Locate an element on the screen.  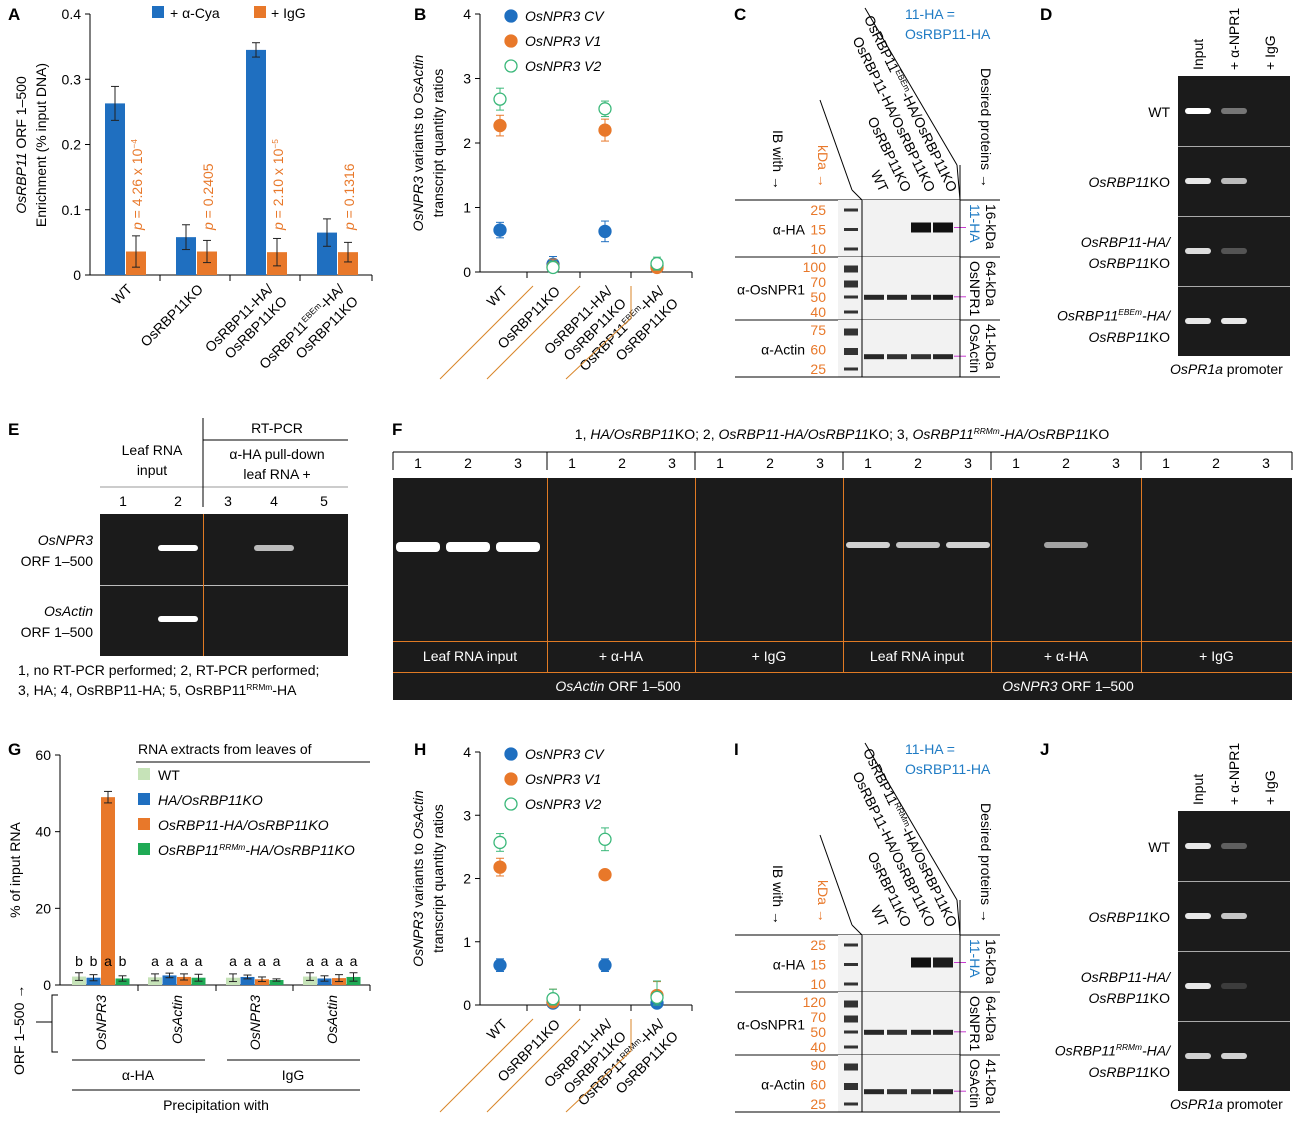
x-tick-label: OsRBP11KO is located at coordinates (646, 1062).